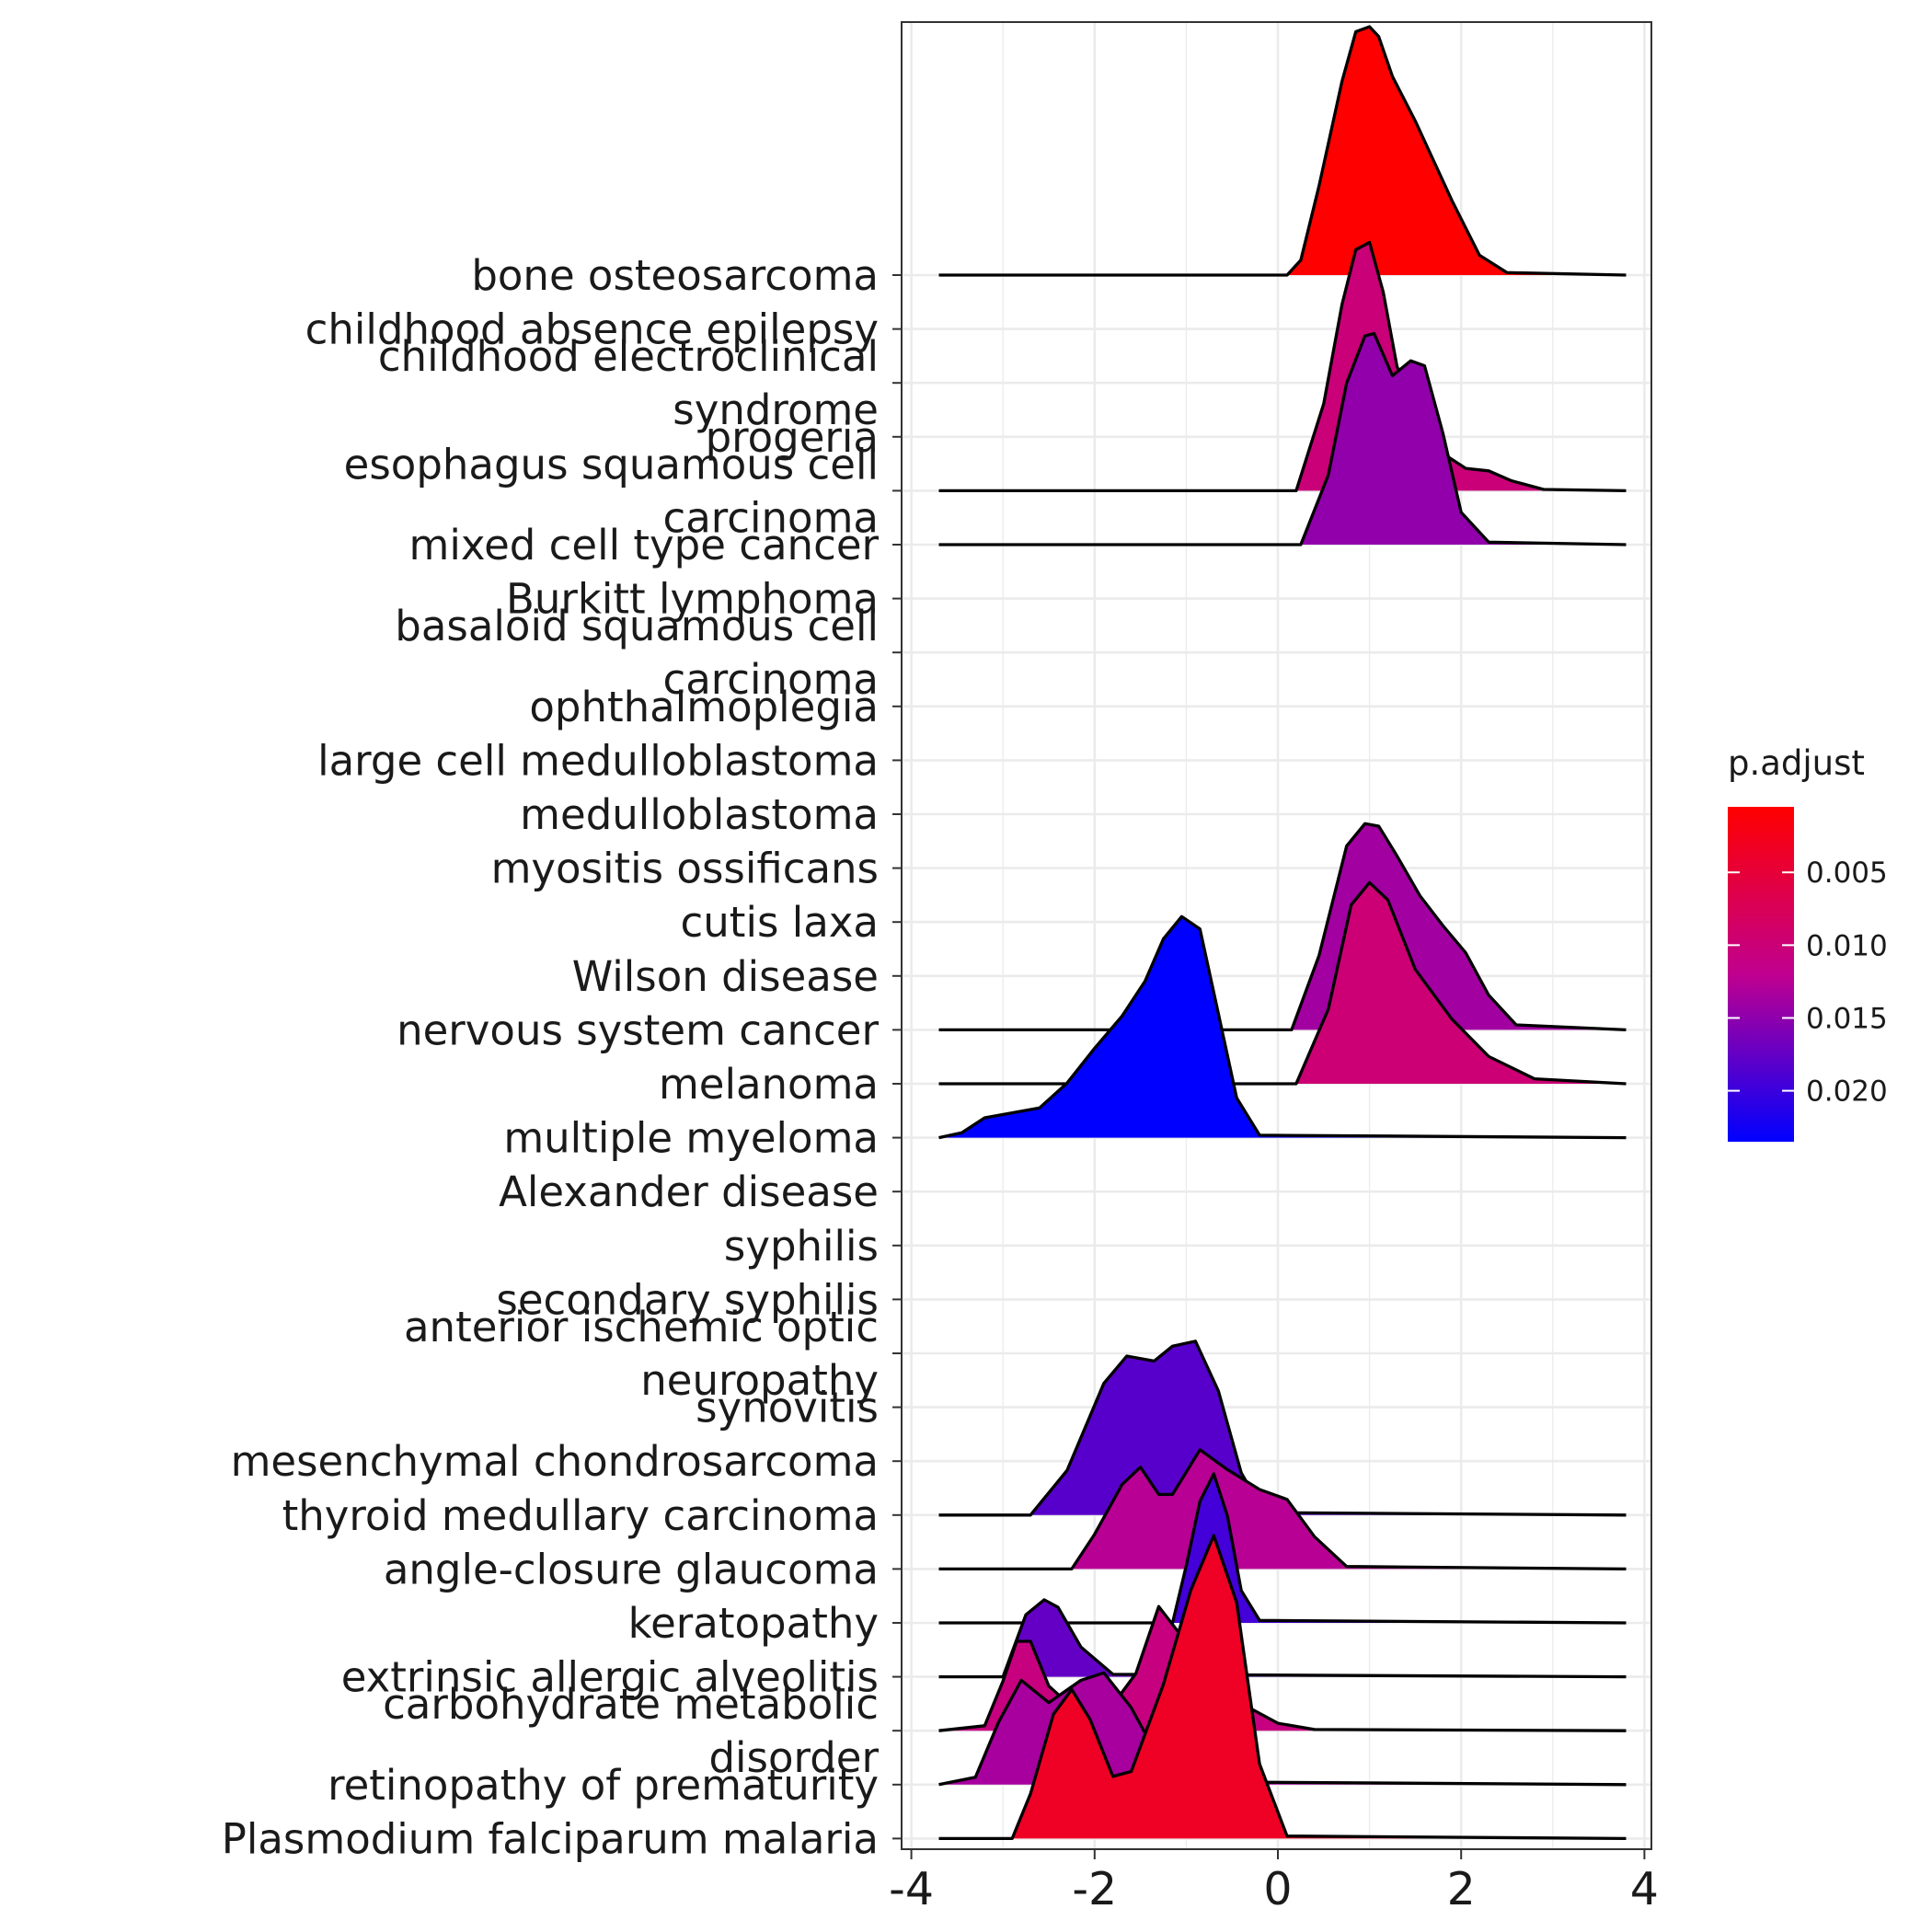 This screenshot has width=1932, height=1932. I want to click on x-axis: -4 -2 0 2 4, so click(1274, 1882).